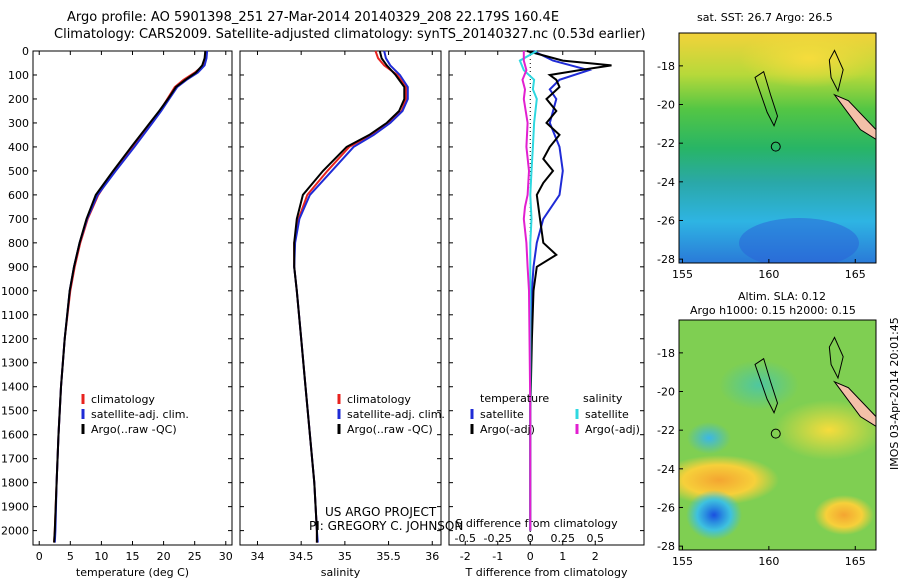  I want to click on sla_map-lon-label: 160, so click(768, 561).